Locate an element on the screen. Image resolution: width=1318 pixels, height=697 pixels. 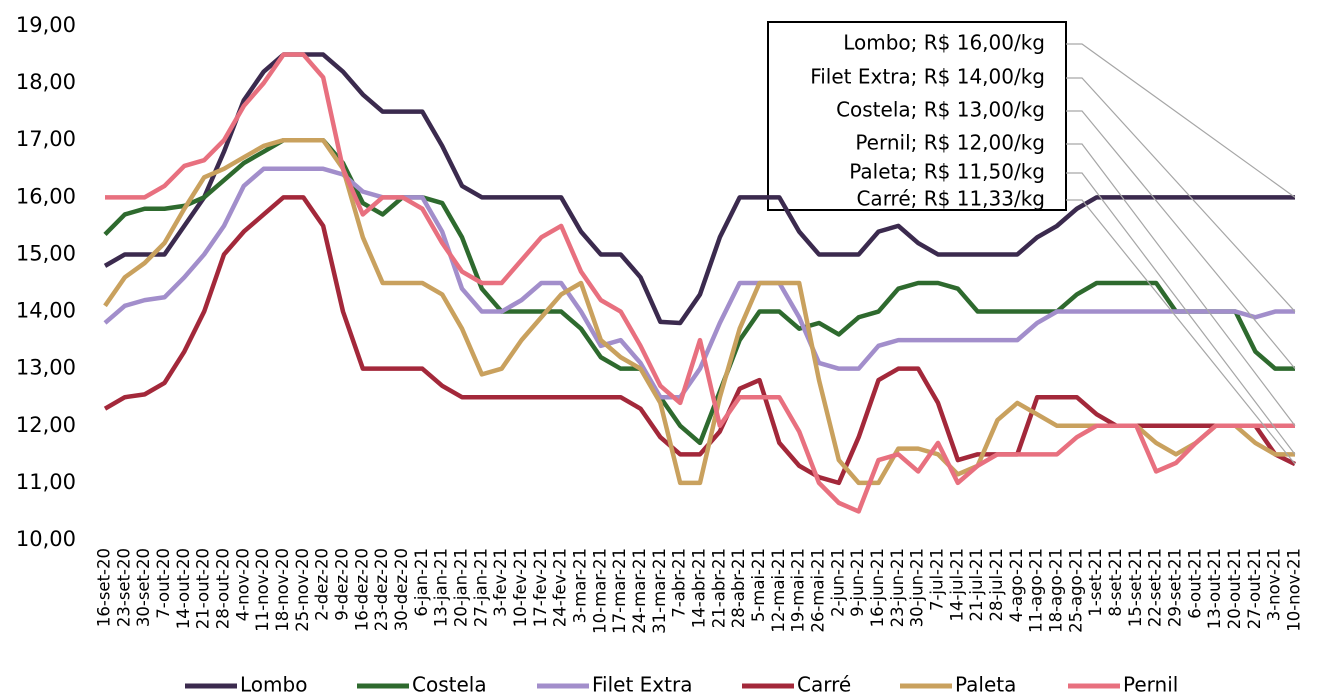
x-tick-label: 19-mai-21 is located at coordinates (798, 590).